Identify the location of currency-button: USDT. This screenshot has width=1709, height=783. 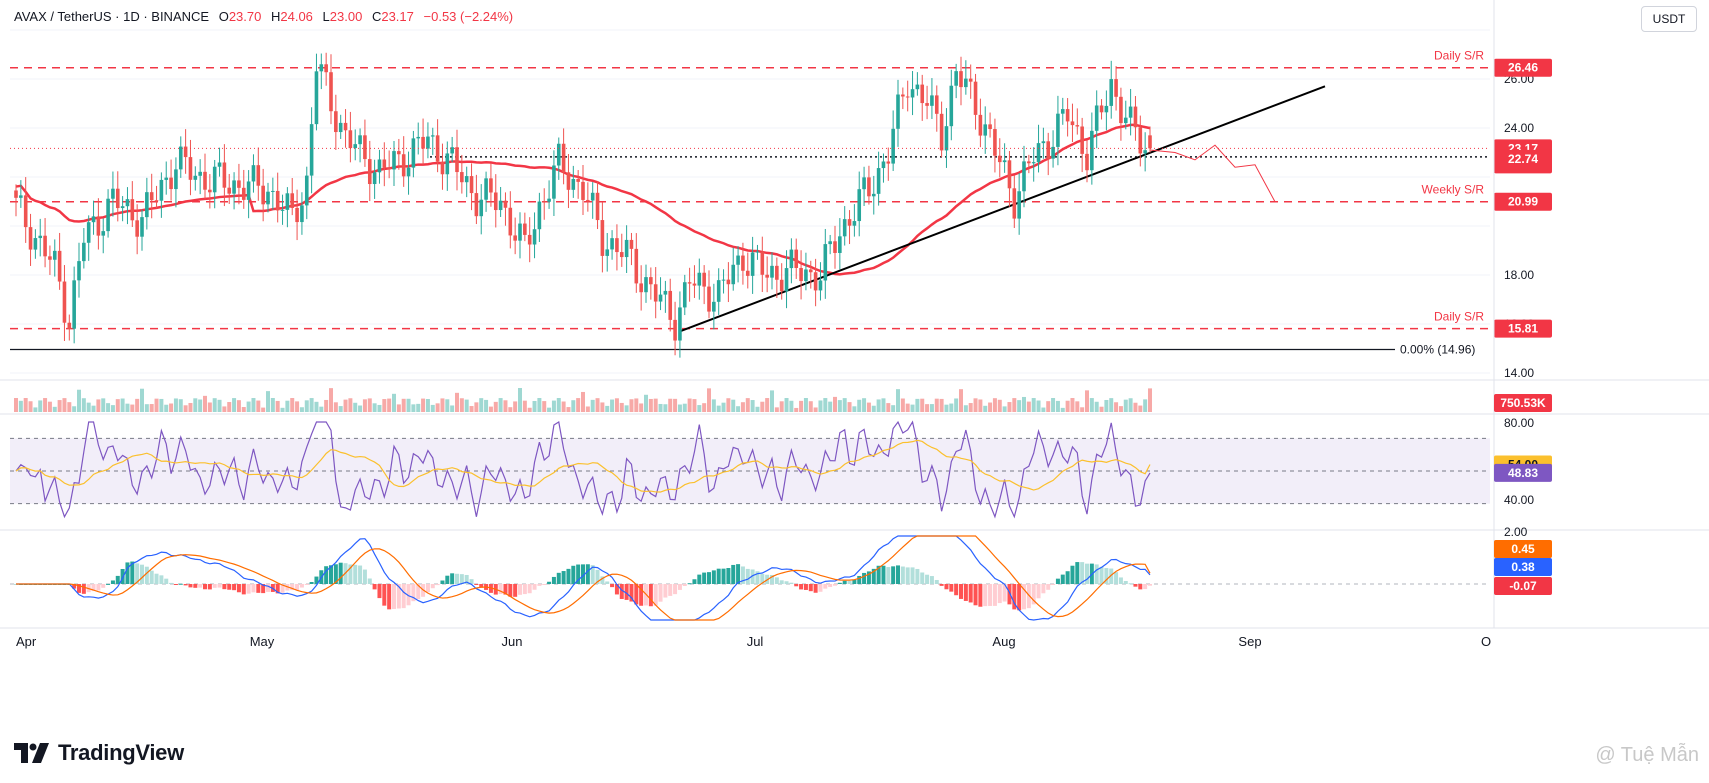
(1669, 19).